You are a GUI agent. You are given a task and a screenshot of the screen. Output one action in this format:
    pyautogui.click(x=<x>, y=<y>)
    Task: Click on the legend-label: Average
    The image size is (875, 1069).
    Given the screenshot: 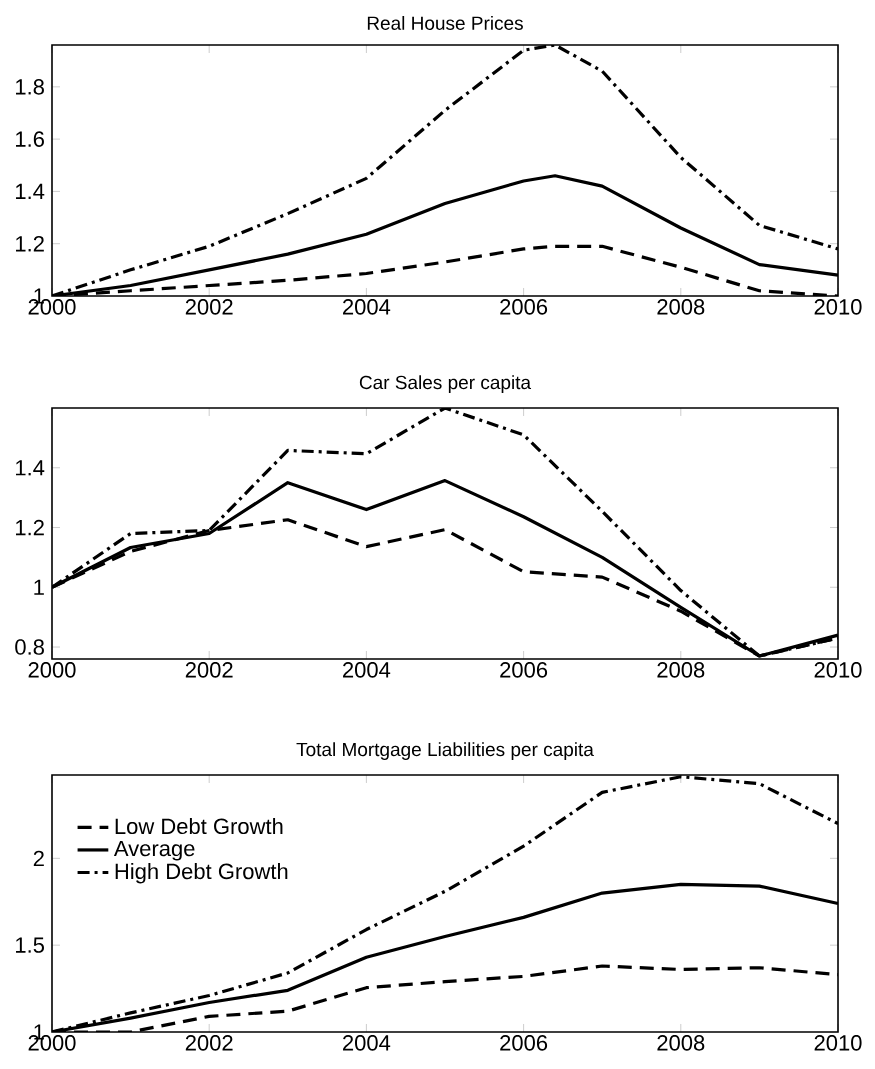 What is the action you would take?
    pyautogui.click(x=154, y=850)
    